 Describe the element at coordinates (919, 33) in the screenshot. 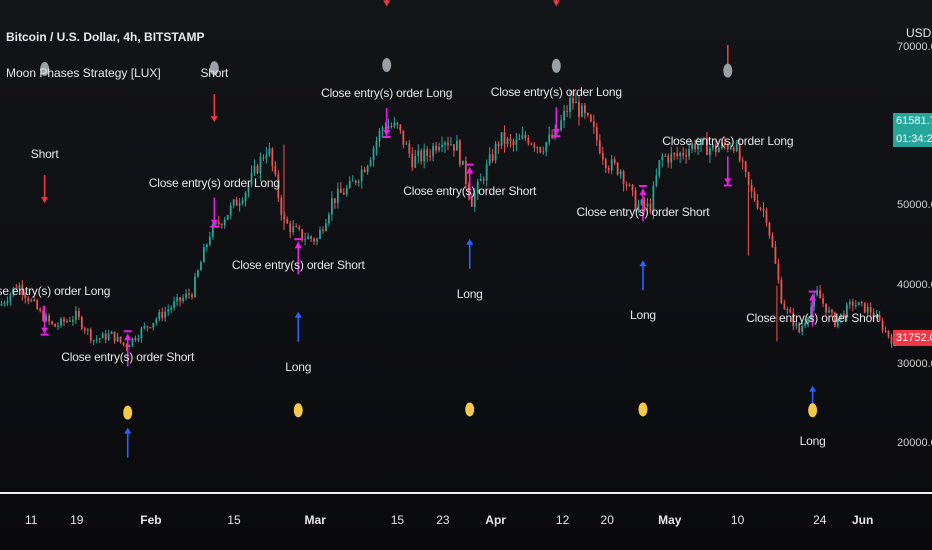

I see `axis-unit-label: USD` at that location.